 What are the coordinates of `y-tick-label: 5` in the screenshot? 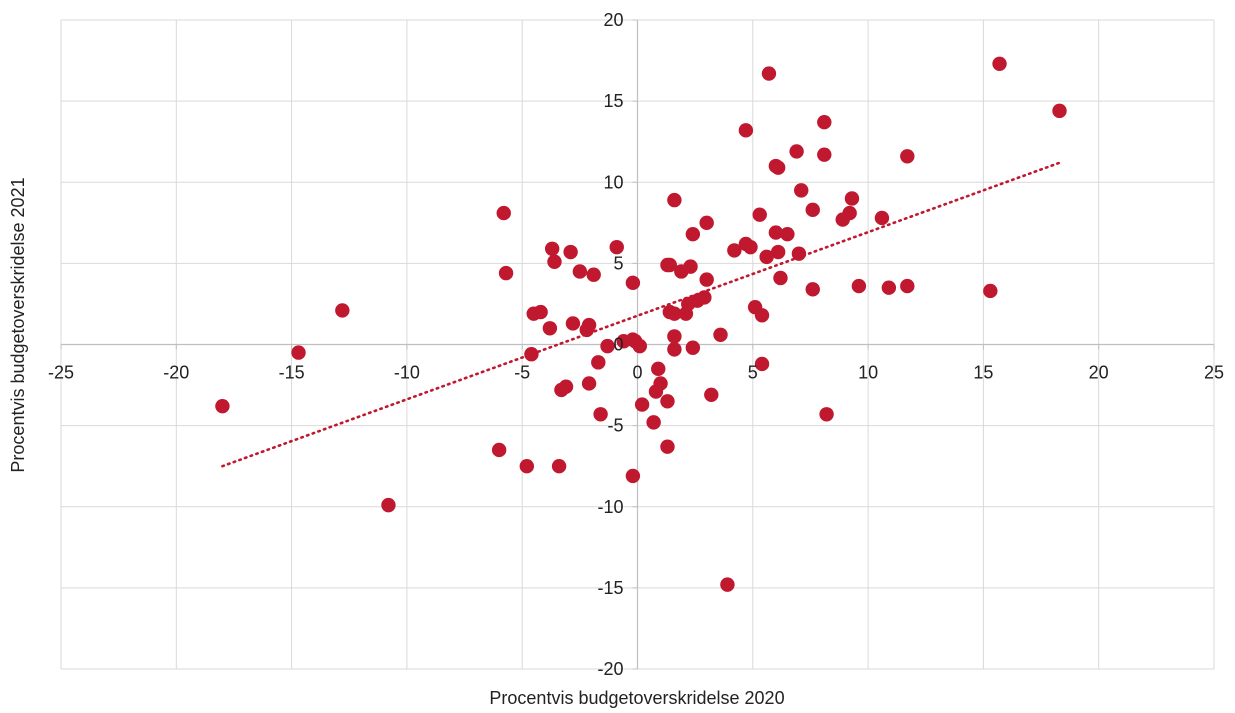 It's located at (618, 263).